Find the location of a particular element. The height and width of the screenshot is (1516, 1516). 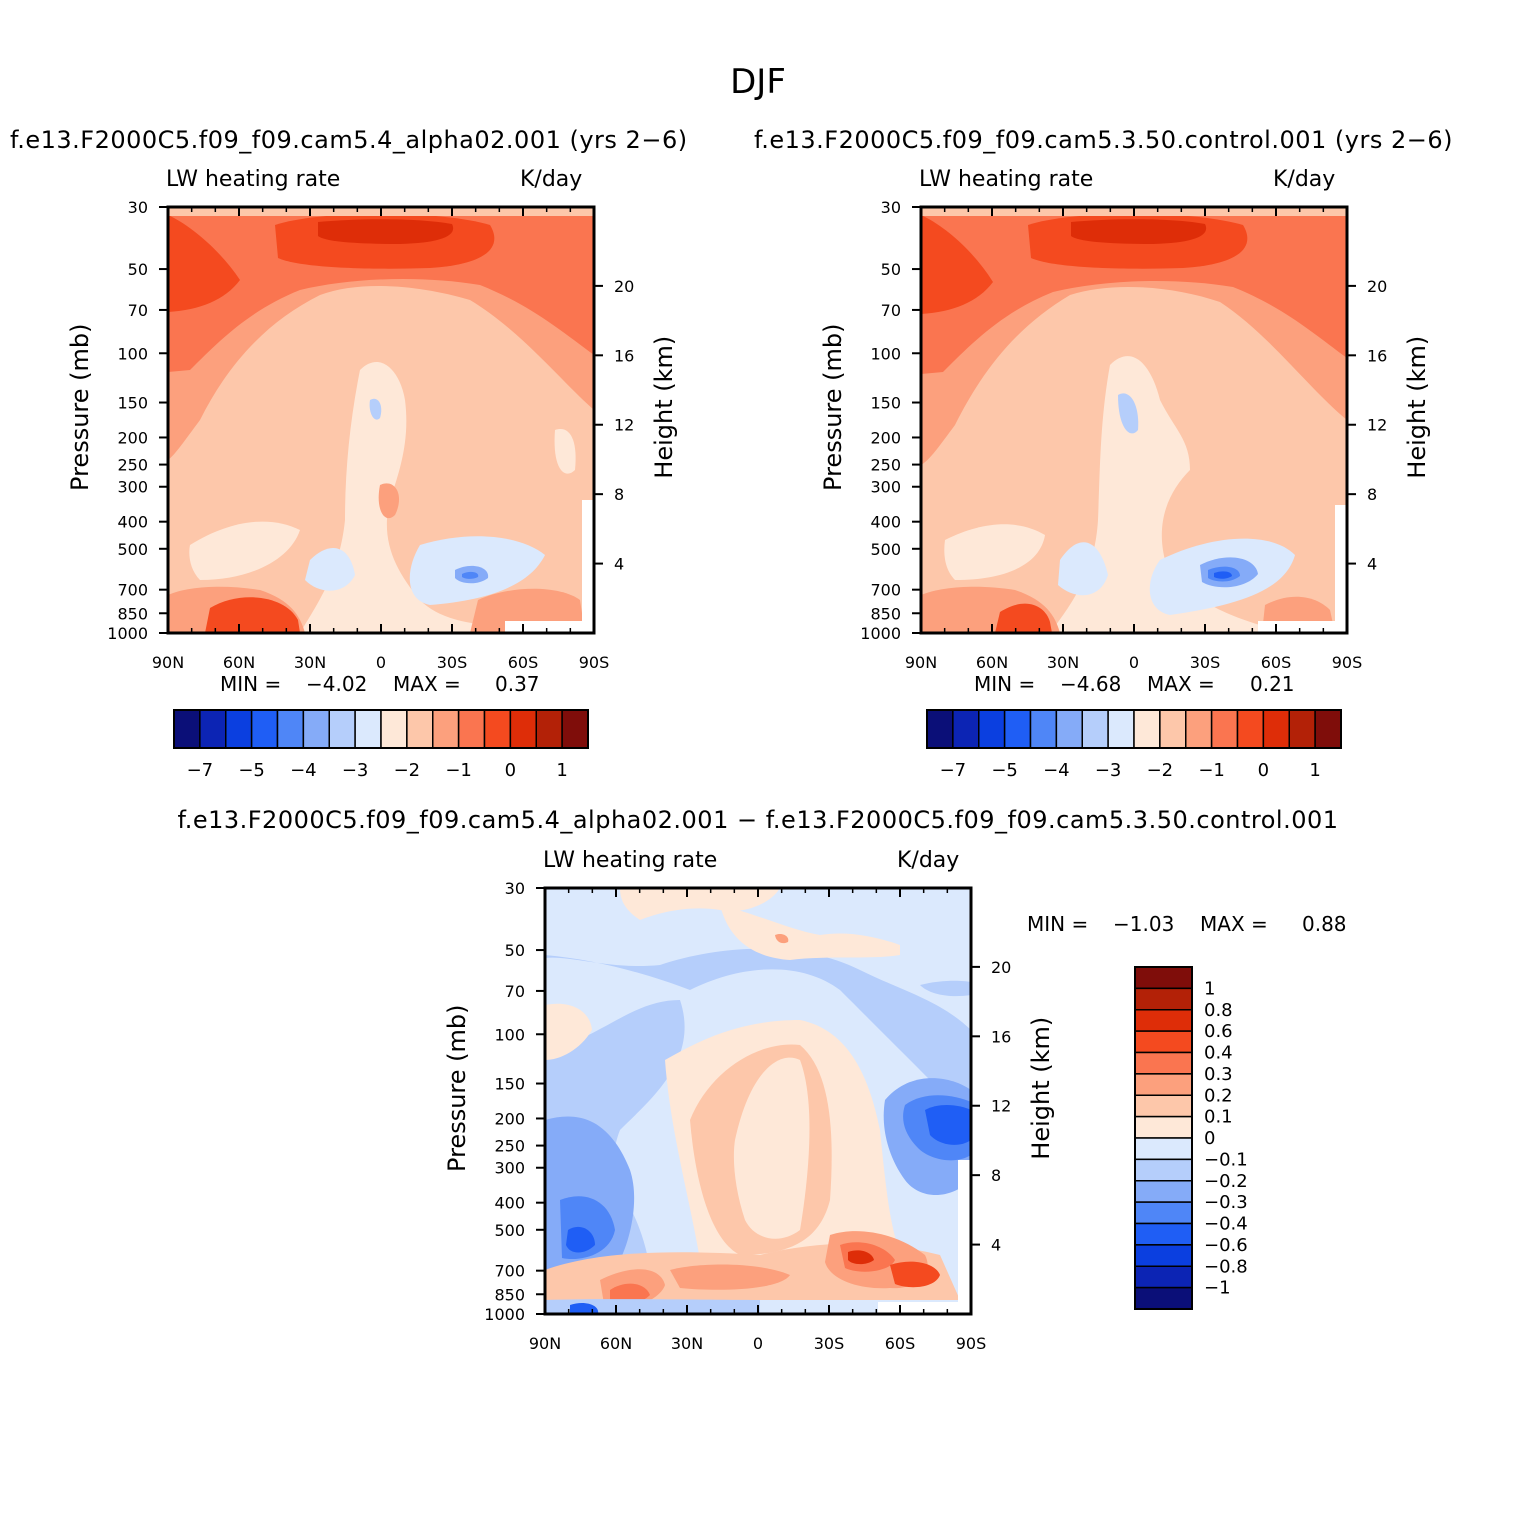

panel-2-y-tick-label: 100 is located at coordinates (885, 353).